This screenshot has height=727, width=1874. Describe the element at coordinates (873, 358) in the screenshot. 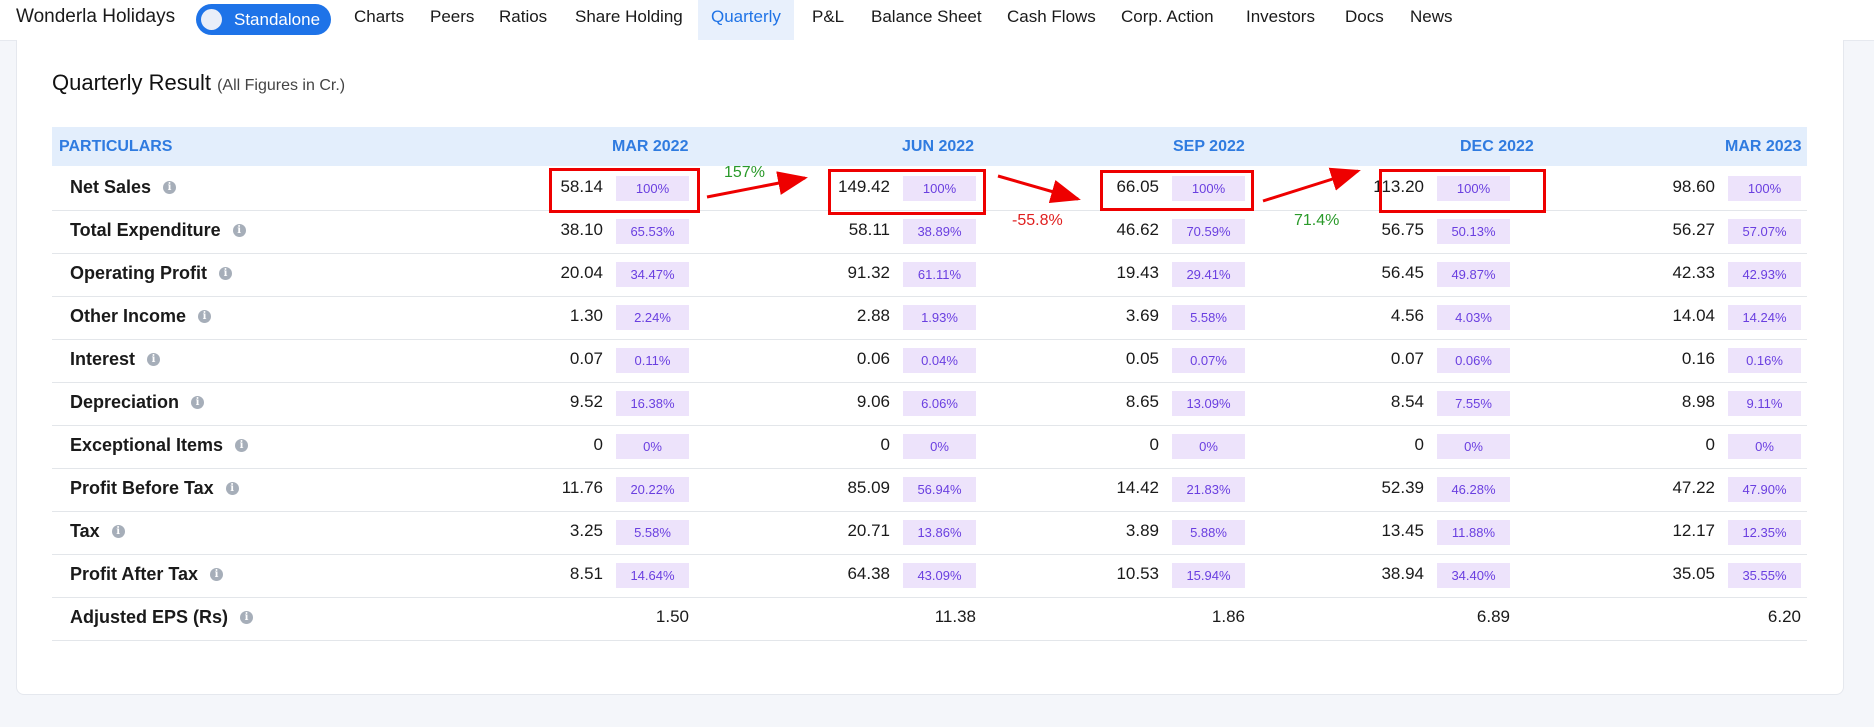

I see `cell-value: 0.06` at that location.